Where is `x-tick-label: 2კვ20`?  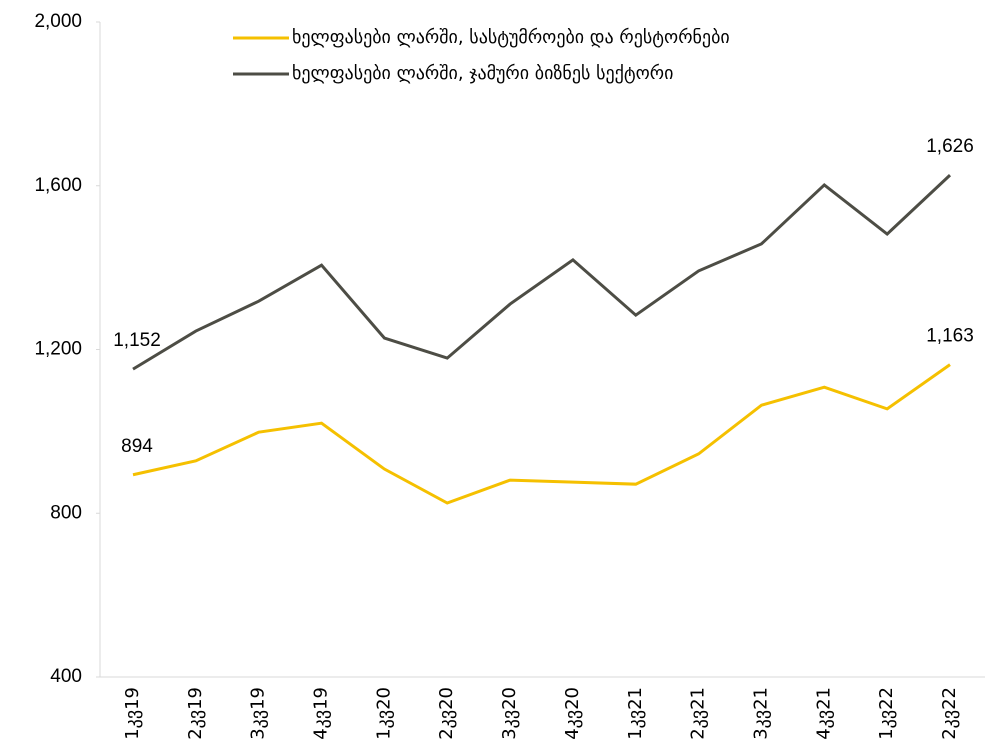 x-tick-label: 2კვ20 is located at coordinates (446, 713).